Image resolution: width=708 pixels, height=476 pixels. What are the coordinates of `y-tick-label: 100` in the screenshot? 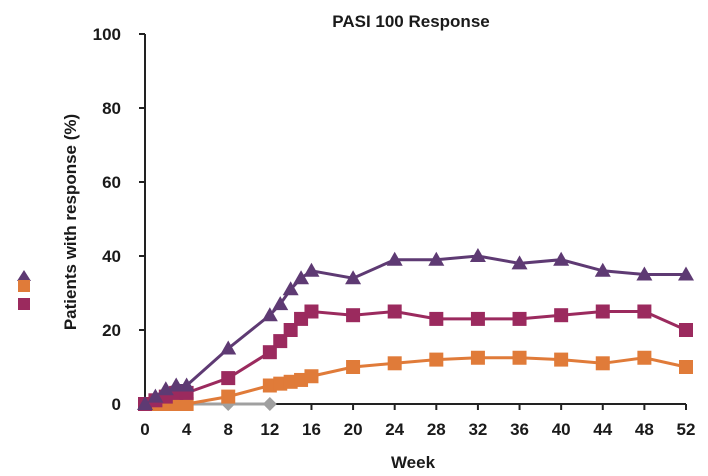 It's located at (107, 34).